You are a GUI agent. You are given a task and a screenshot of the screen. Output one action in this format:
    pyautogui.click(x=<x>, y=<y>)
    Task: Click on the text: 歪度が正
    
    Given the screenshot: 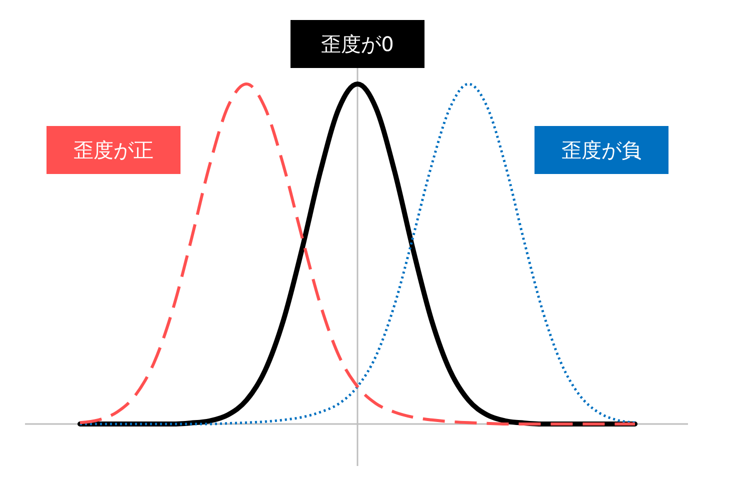 What is the action you would take?
    pyautogui.click(x=114, y=150)
    